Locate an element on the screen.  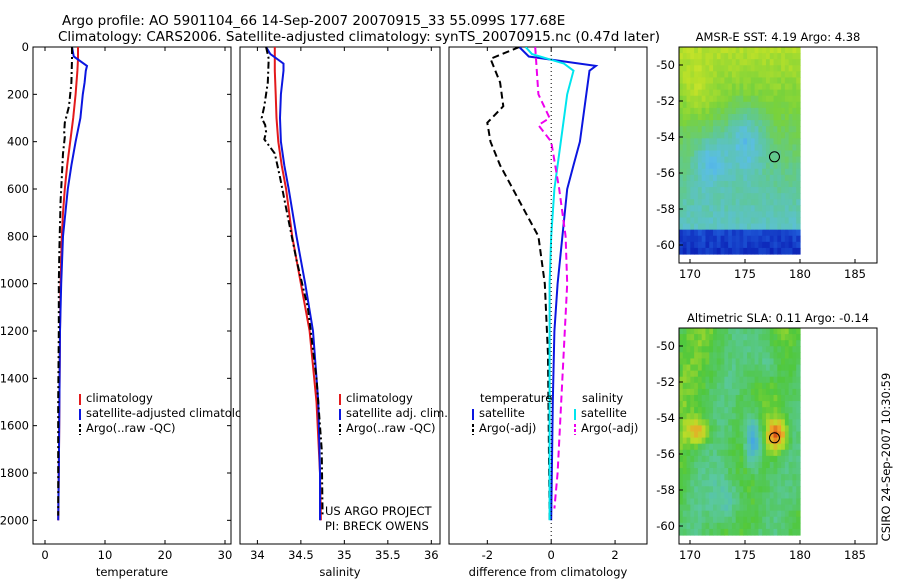
series-line-satellite-adjusted-climatology is located at coordinates (73, 284).